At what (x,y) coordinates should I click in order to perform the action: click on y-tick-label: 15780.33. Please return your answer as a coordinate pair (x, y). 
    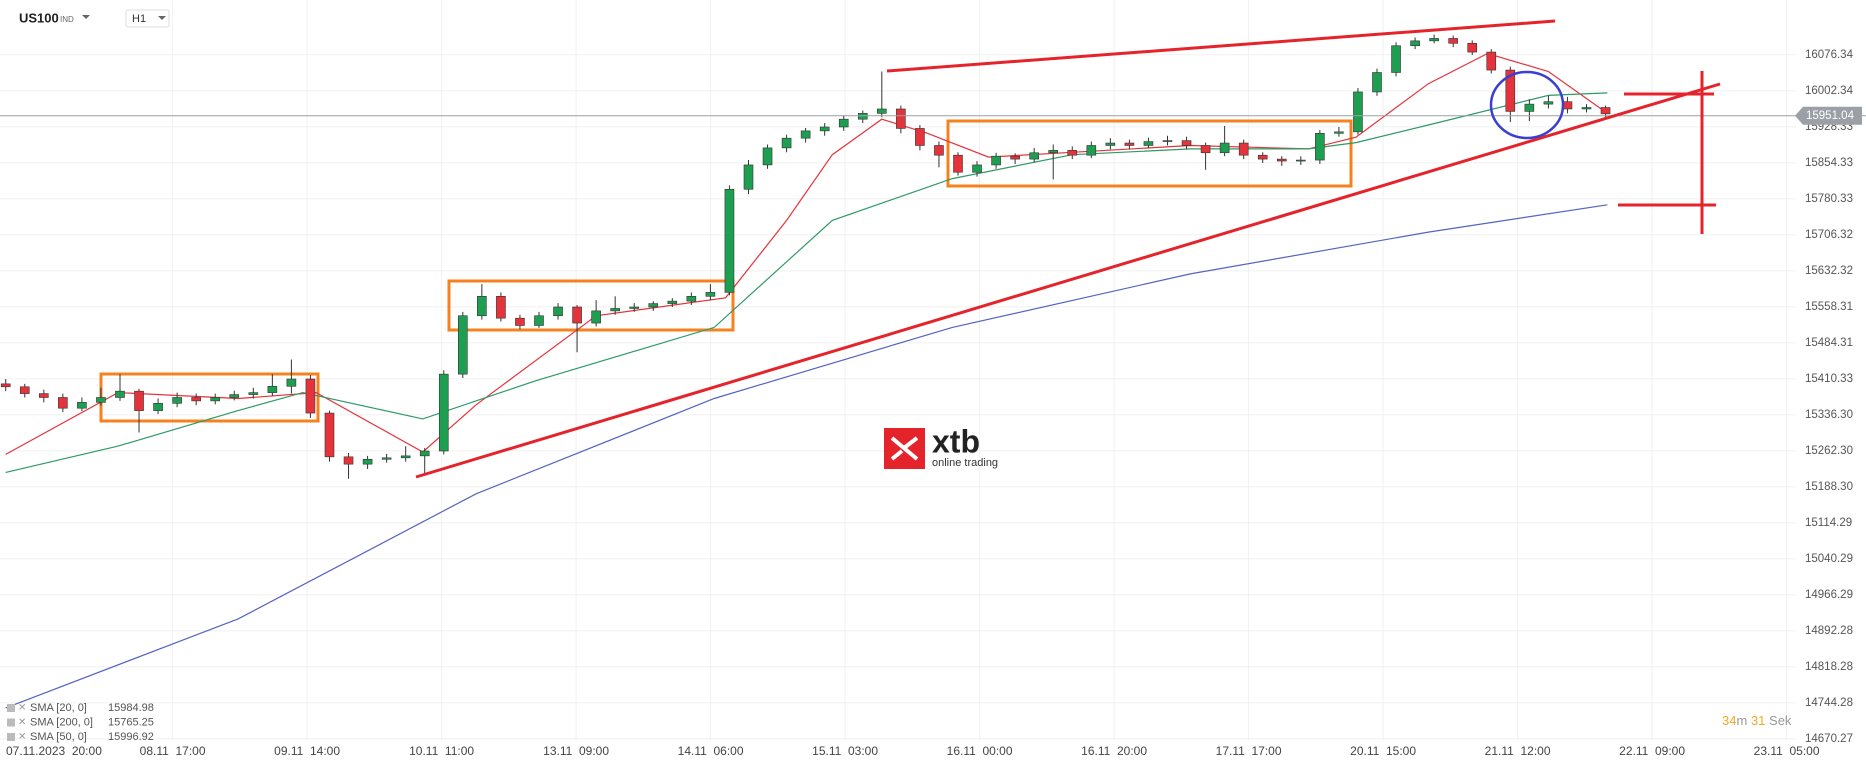
    Looking at the image, I should click on (1829, 199).